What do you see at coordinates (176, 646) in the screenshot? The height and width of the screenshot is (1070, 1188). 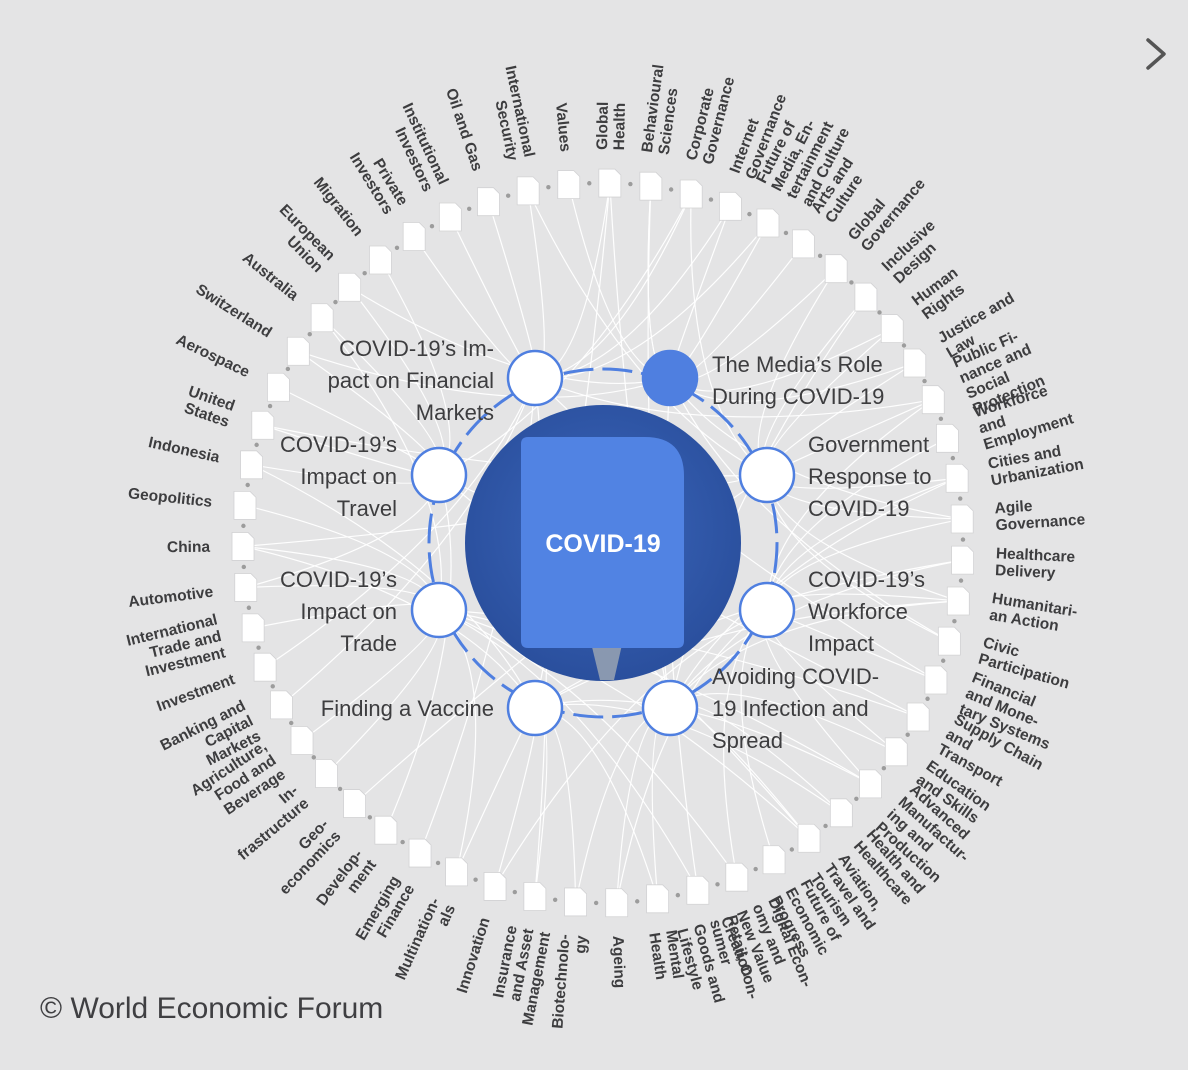 I see `topic-label: InternationalTrade andInvestment` at bounding box center [176, 646].